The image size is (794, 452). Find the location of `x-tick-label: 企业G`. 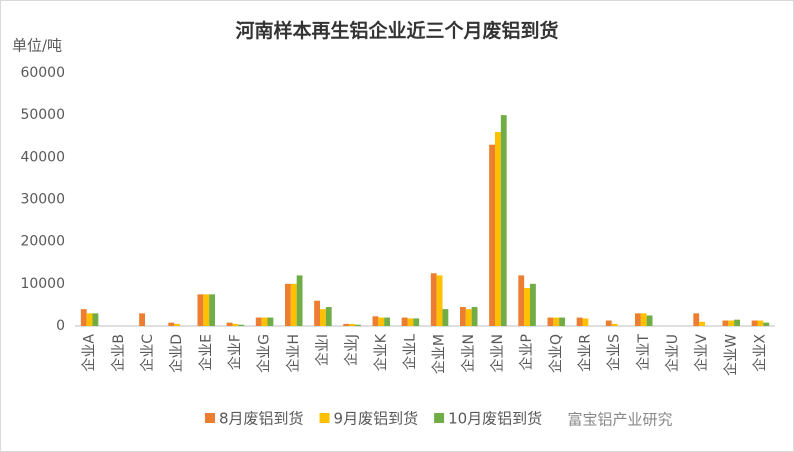

x-tick-label: 企业G is located at coordinates (264, 353).